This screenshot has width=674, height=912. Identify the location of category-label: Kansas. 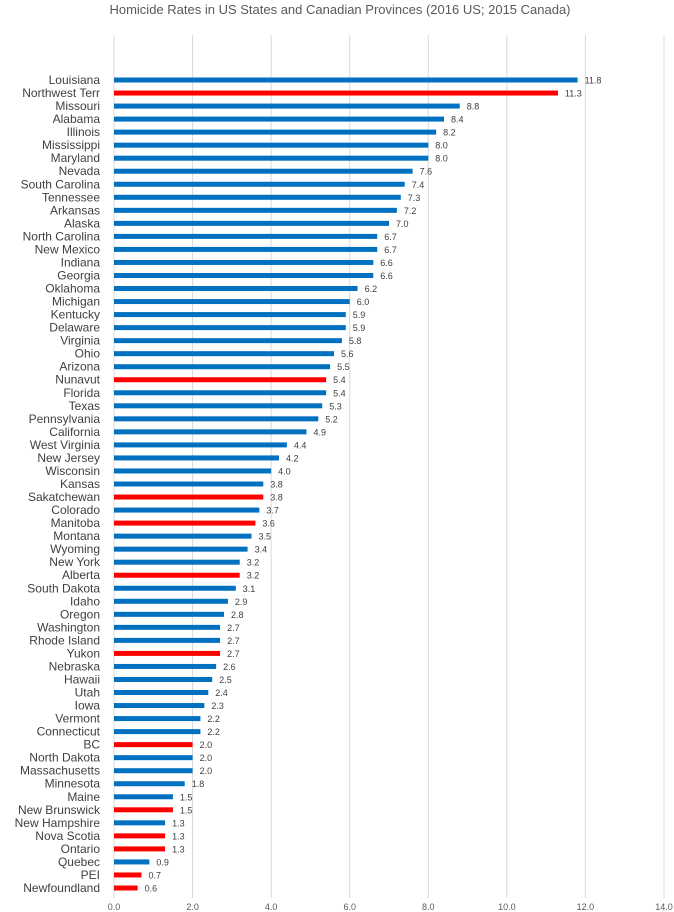
(80, 484).